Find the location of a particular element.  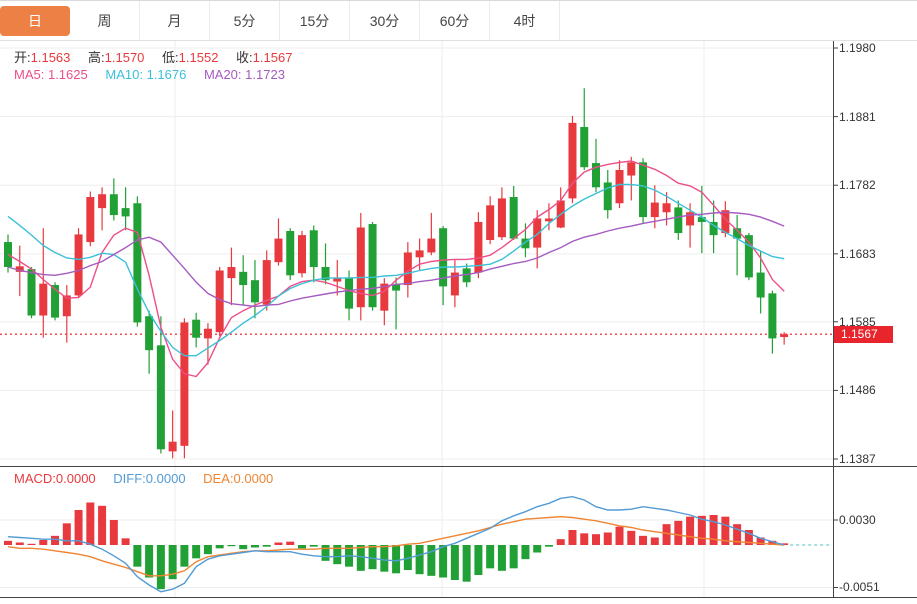

ma-legend: MA5: 1.1625 MA10: 1.1676 MA20: 1.1723 is located at coordinates (156, 74).